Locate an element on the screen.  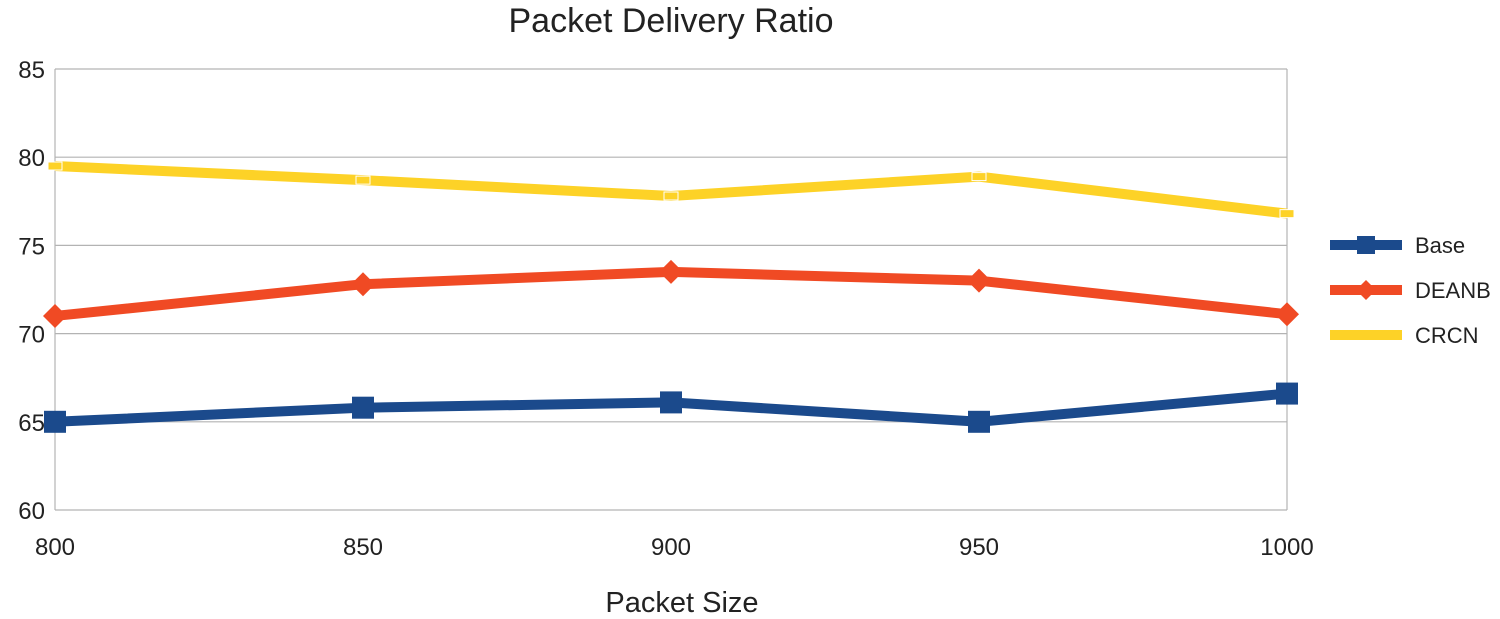
legend-label-crcn: CRCN is located at coordinates (1447, 335).